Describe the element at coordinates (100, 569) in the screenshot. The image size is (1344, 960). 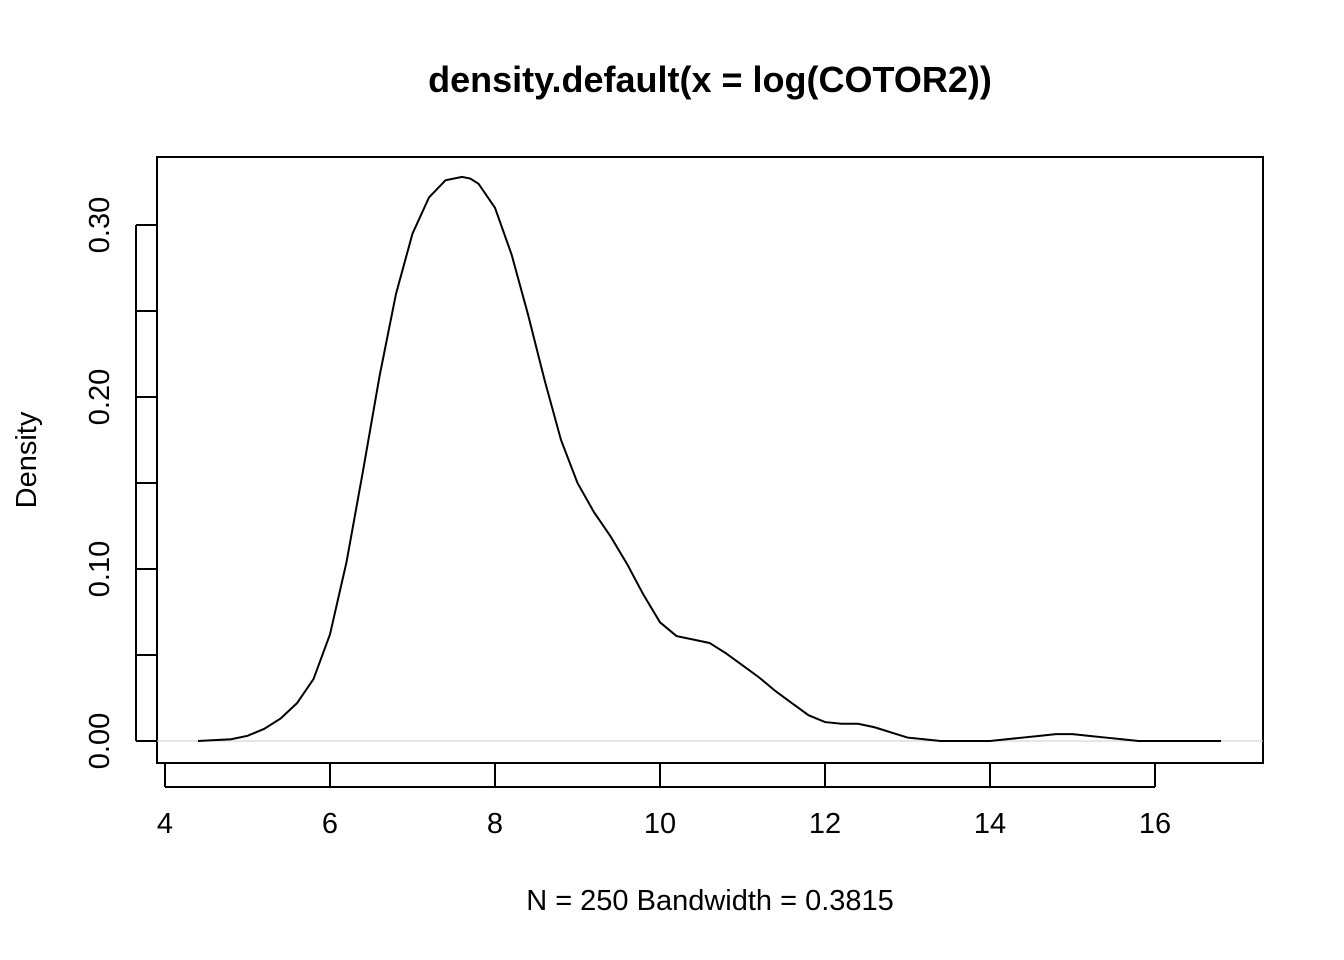
I see `y-tick-label: 0.10` at that location.